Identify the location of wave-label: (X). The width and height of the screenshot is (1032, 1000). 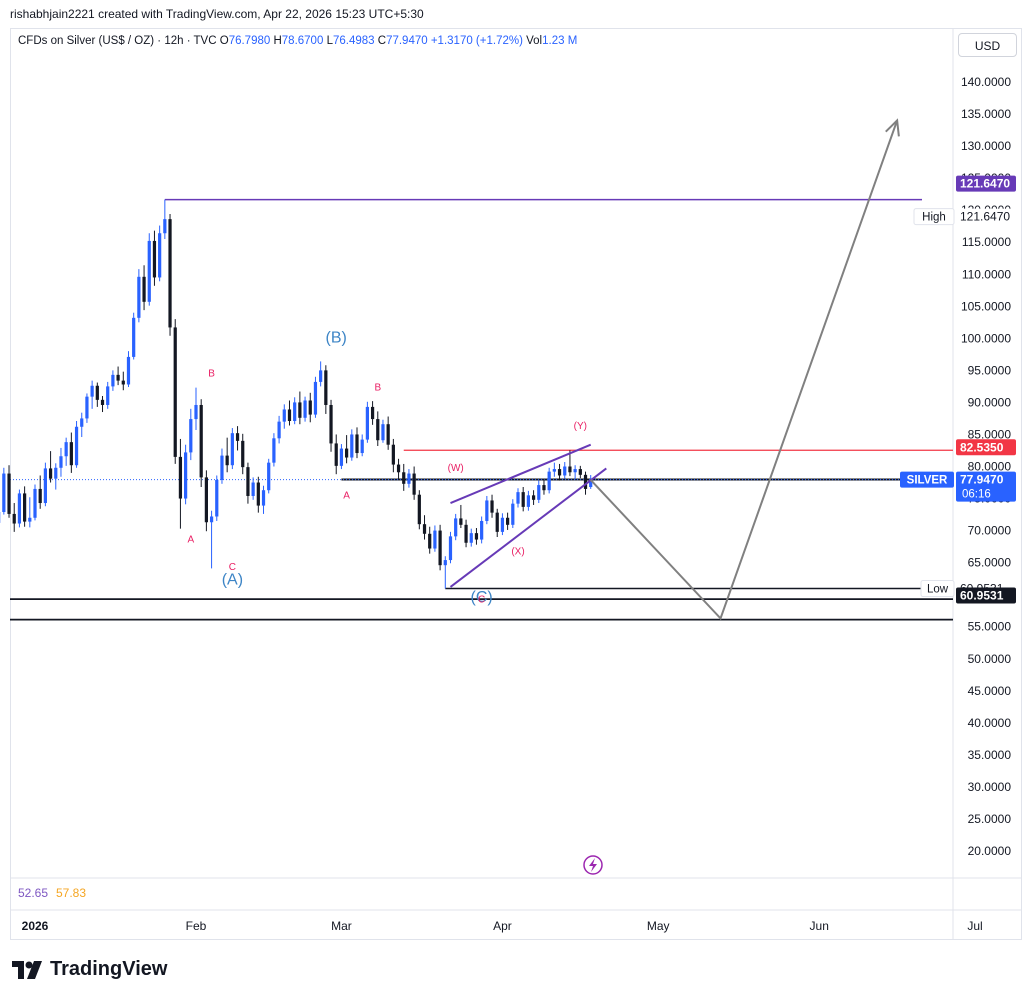
(517, 551).